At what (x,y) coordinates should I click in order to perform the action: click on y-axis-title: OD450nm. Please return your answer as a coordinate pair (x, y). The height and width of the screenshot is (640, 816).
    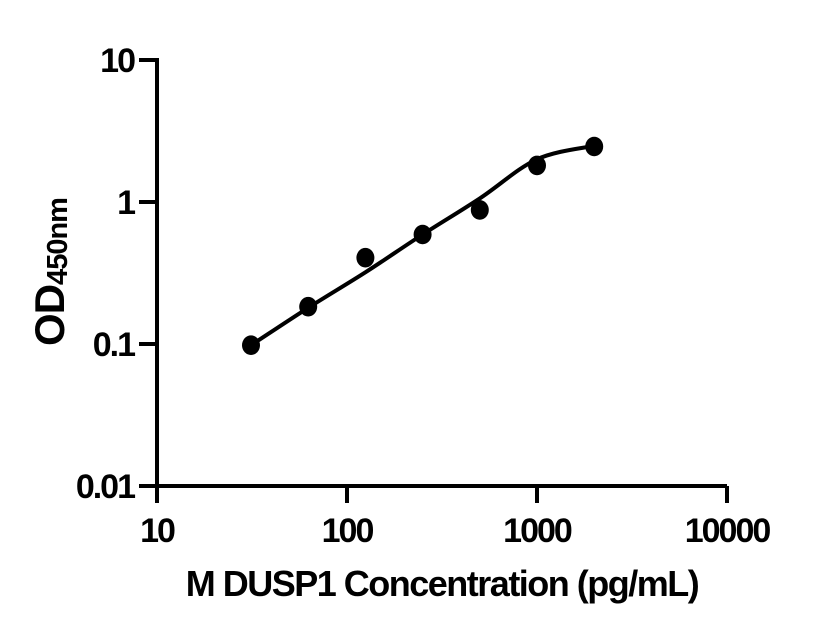
    Looking at the image, I should click on (50, 272).